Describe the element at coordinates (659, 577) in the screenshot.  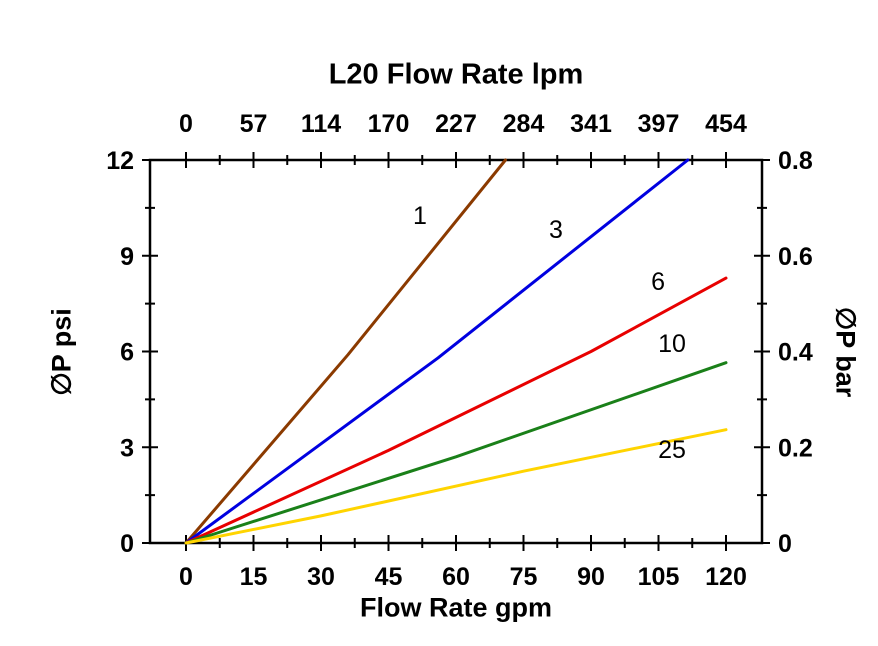
I see `bottom-axis-tick-label: 105` at that location.